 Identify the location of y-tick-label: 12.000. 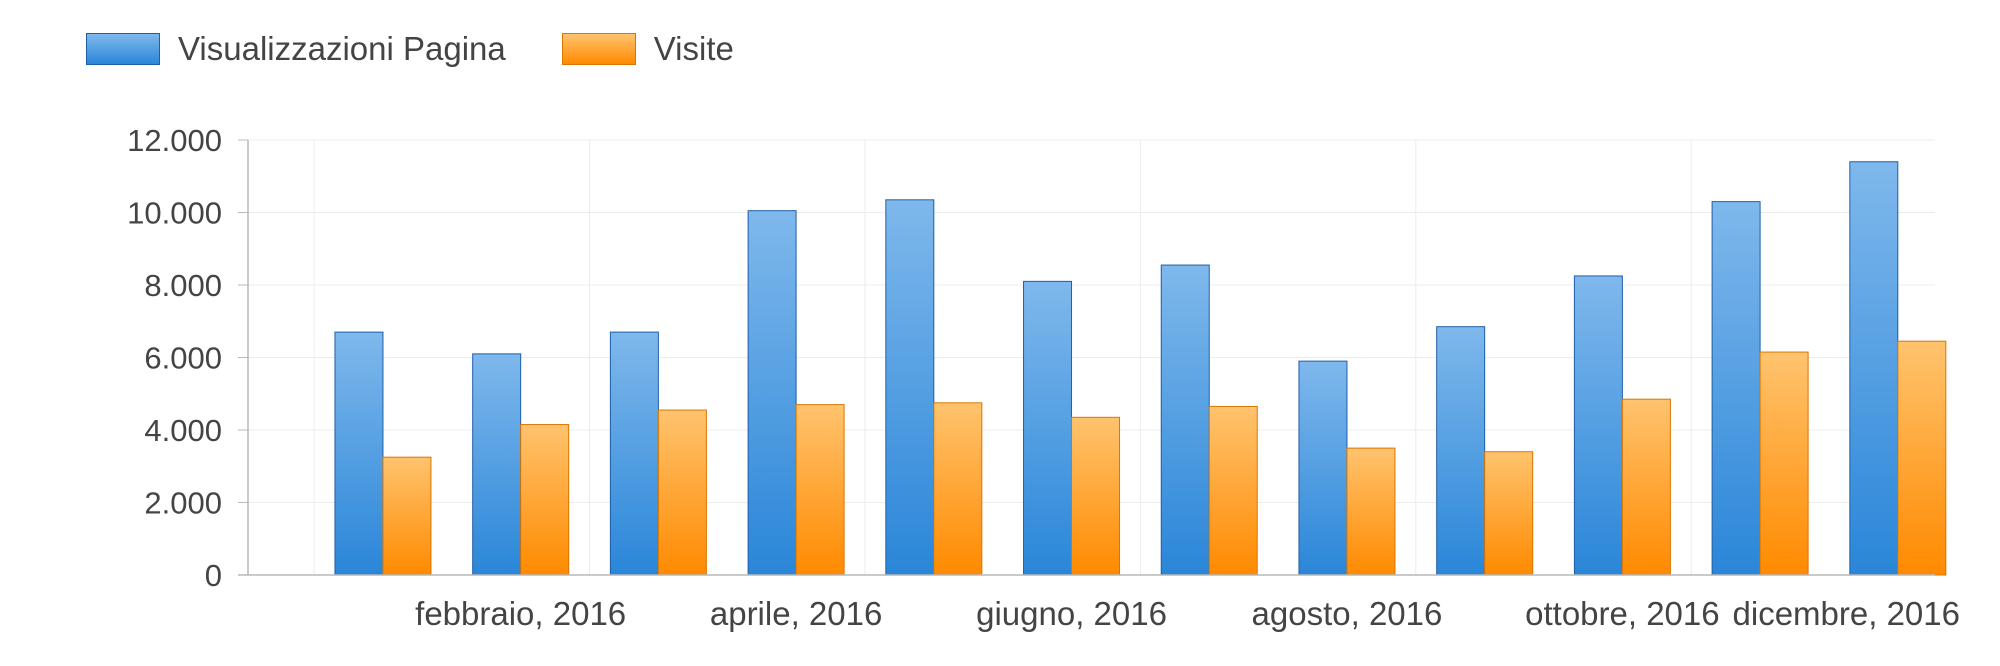
(174, 140).